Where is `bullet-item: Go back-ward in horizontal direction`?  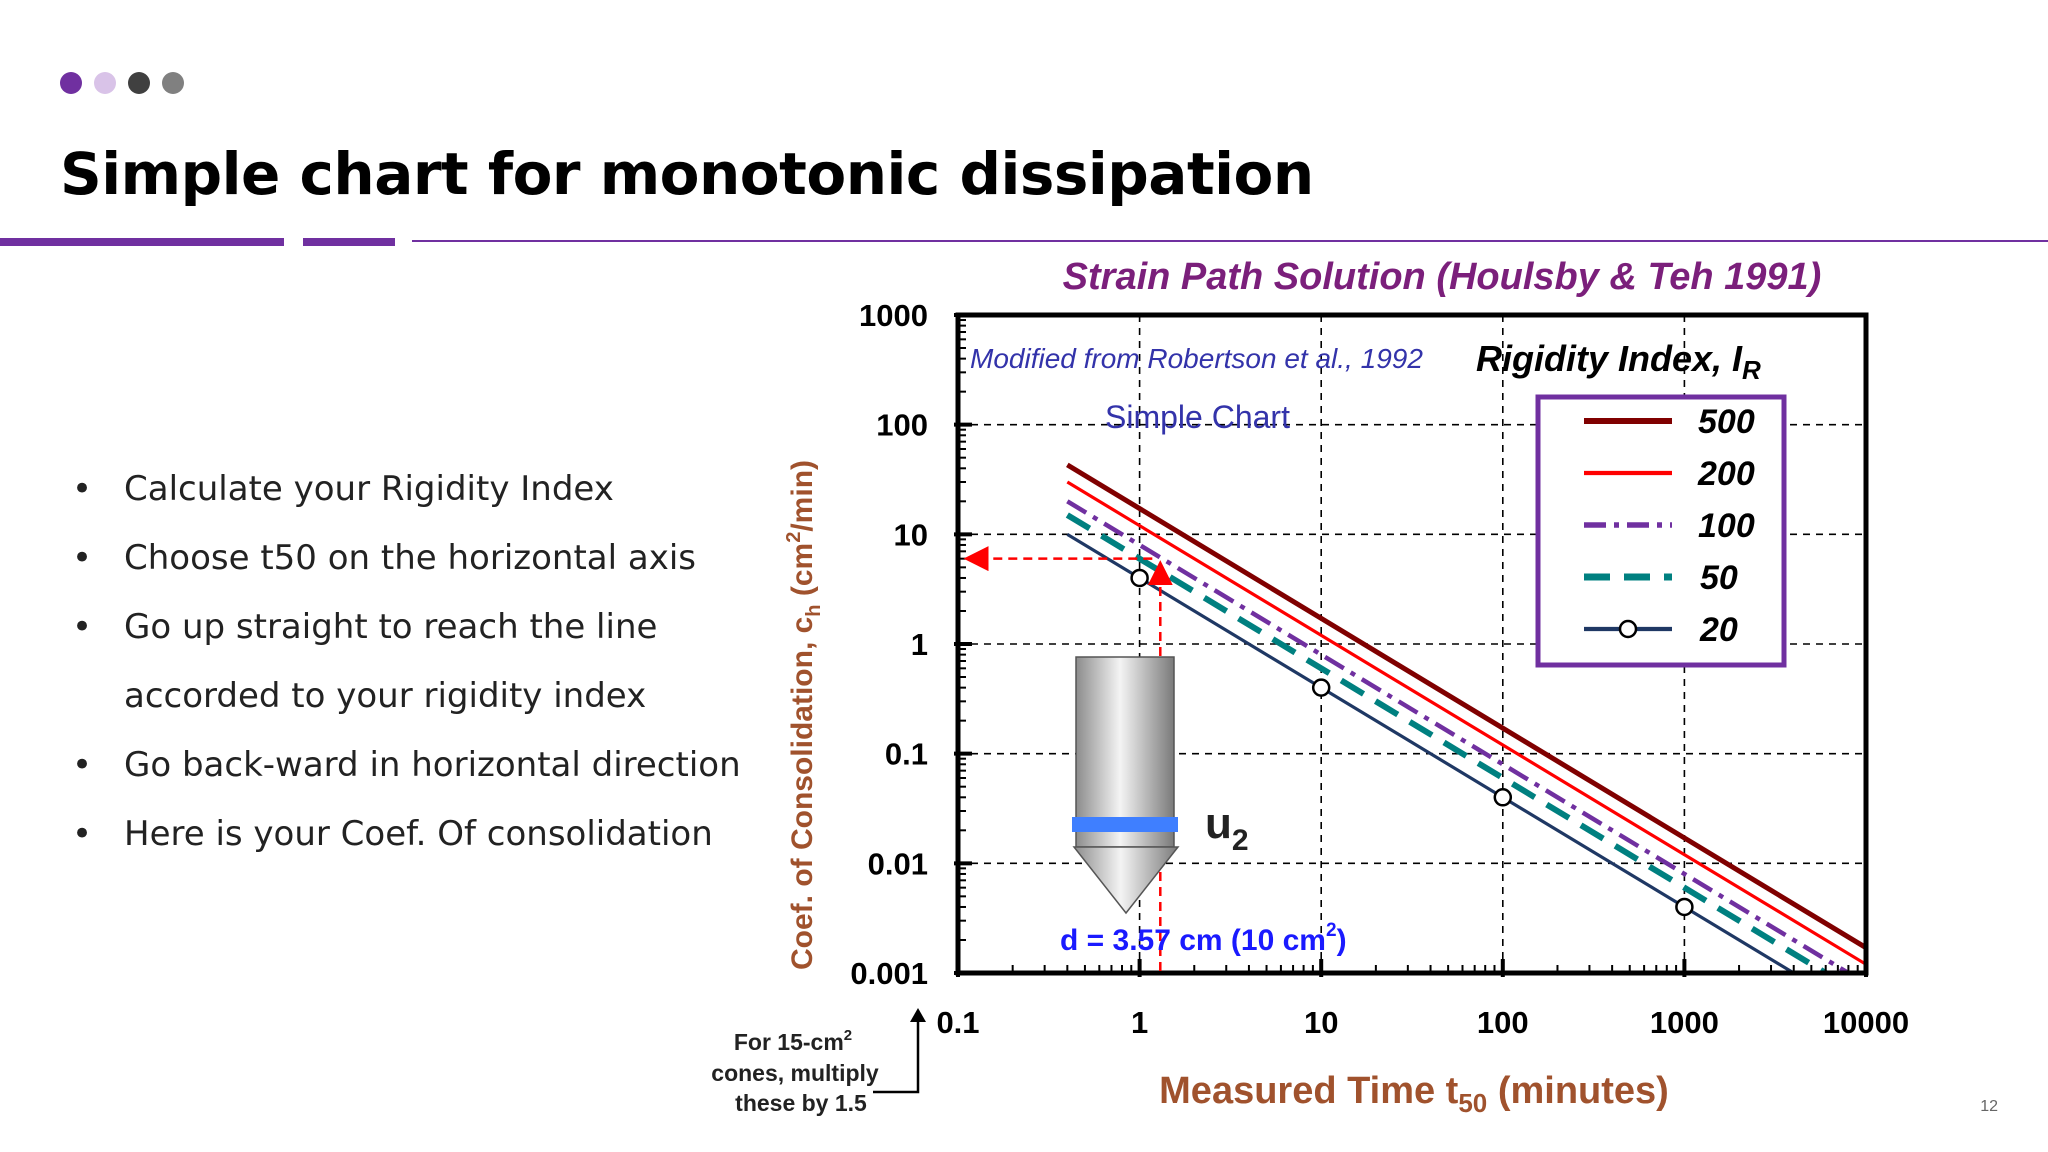
bullet-item: Go back-ward in horizontal direction is located at coordinates (412, 765).